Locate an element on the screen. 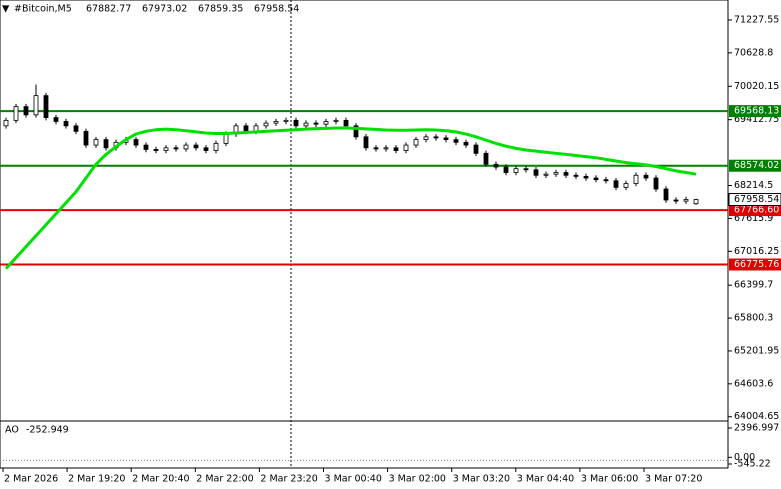 This screenshot has height=489, width=781. y-tick-label: 65201.95 is located at coordinates (756, 350).